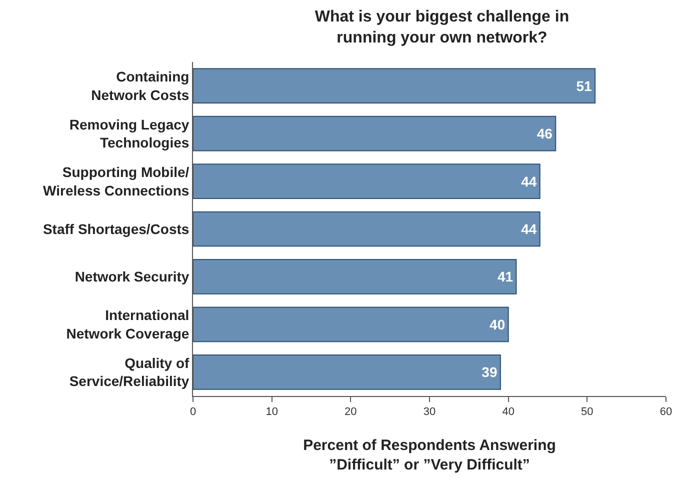 Image resolution: width=680 pixels, height=478 pixels. I want to click on x-tick-label: 40, so click(508, 412).